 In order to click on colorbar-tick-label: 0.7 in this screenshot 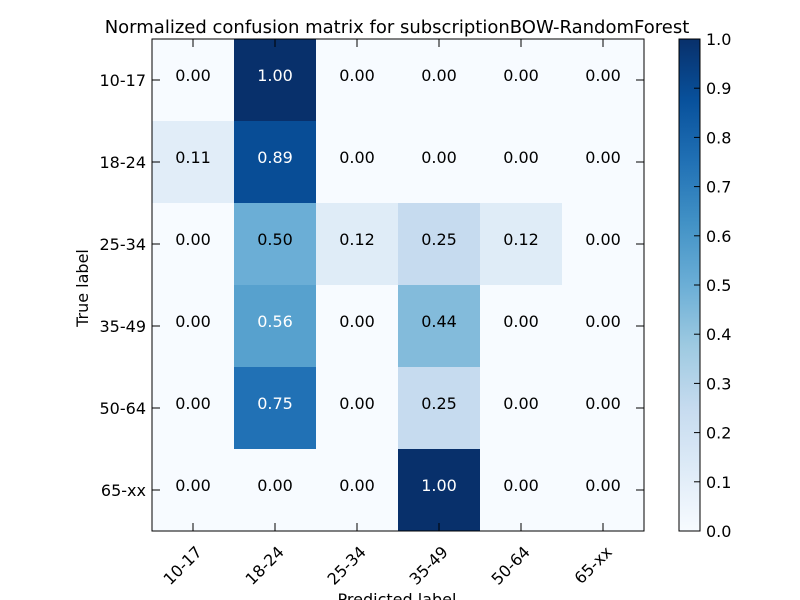, I will do `click(718, 187)`.